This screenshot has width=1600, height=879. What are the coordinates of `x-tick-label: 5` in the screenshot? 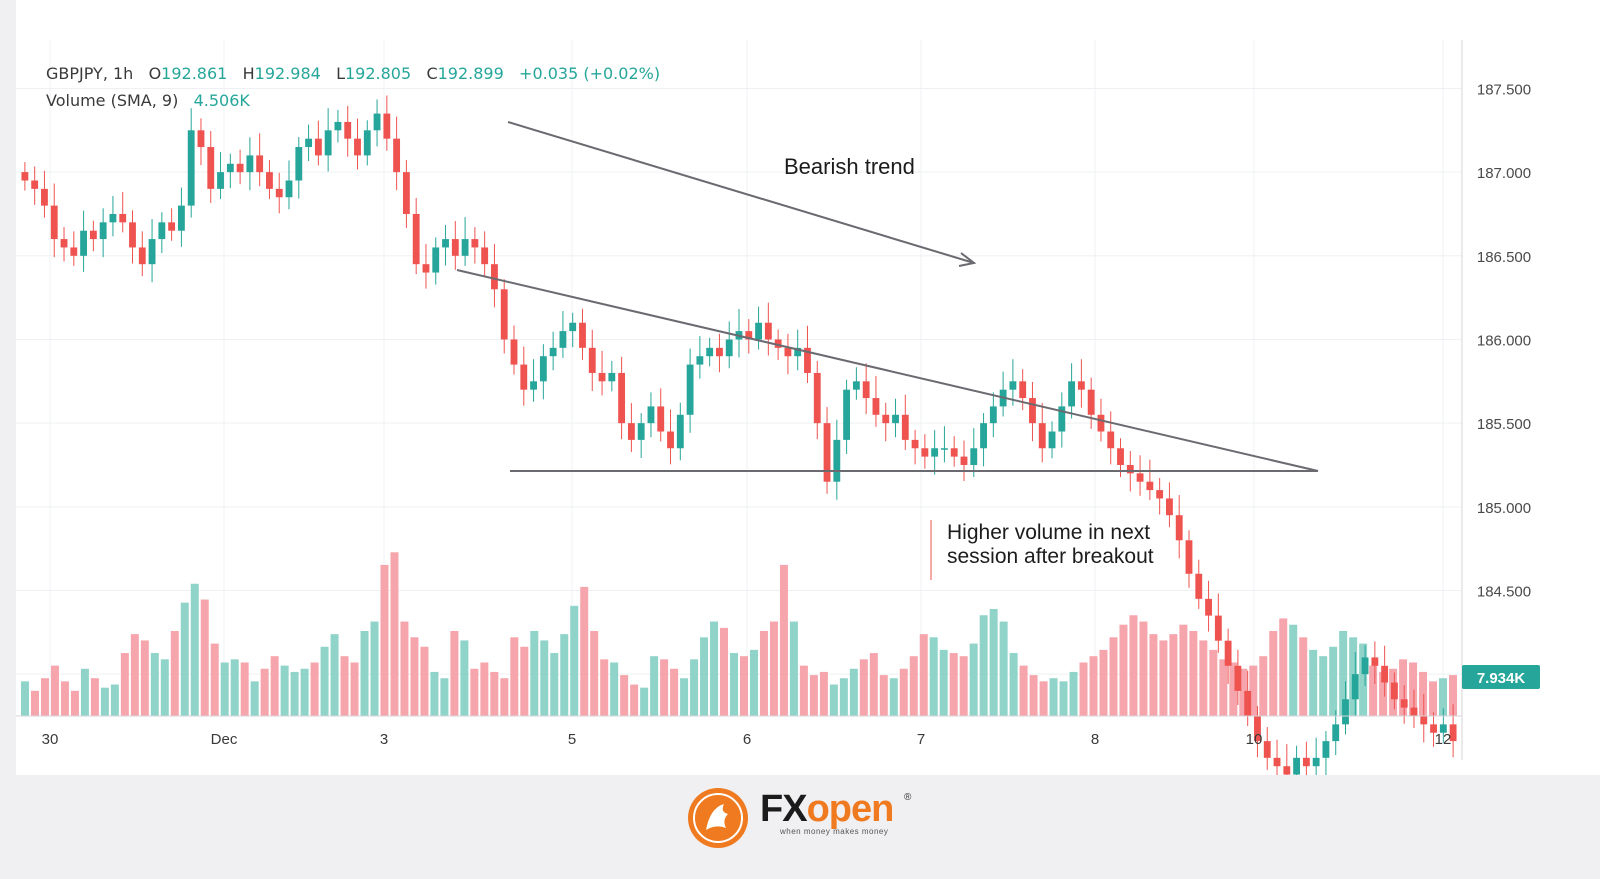 It's located at (572, 739).